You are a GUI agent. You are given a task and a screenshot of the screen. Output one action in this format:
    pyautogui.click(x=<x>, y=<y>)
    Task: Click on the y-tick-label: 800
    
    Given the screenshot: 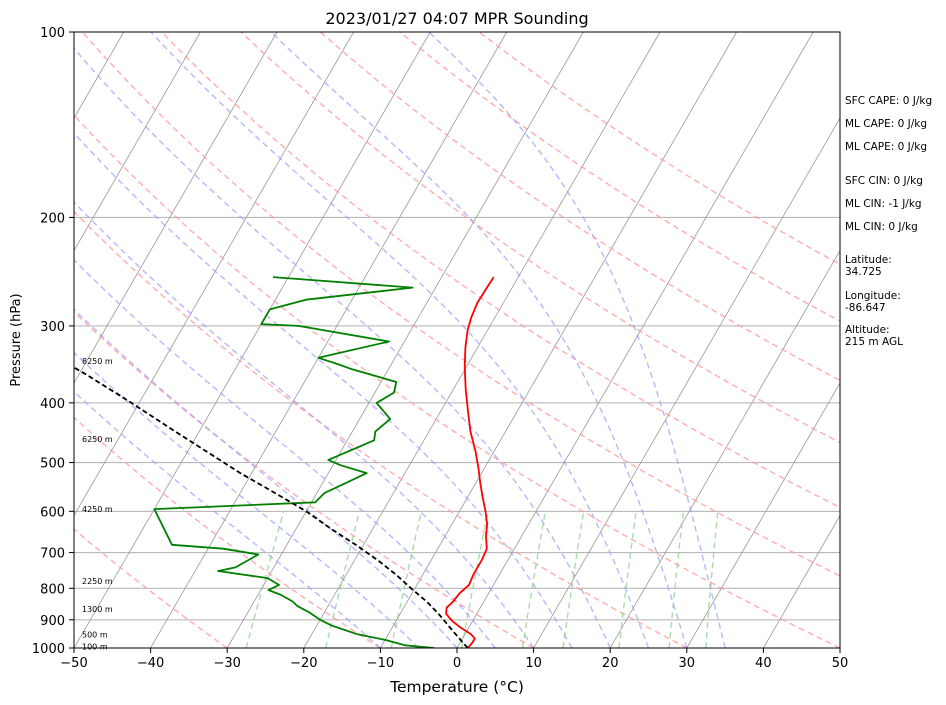 What is the action you would take?
    pyautogui.click(x=52, y=589)
    